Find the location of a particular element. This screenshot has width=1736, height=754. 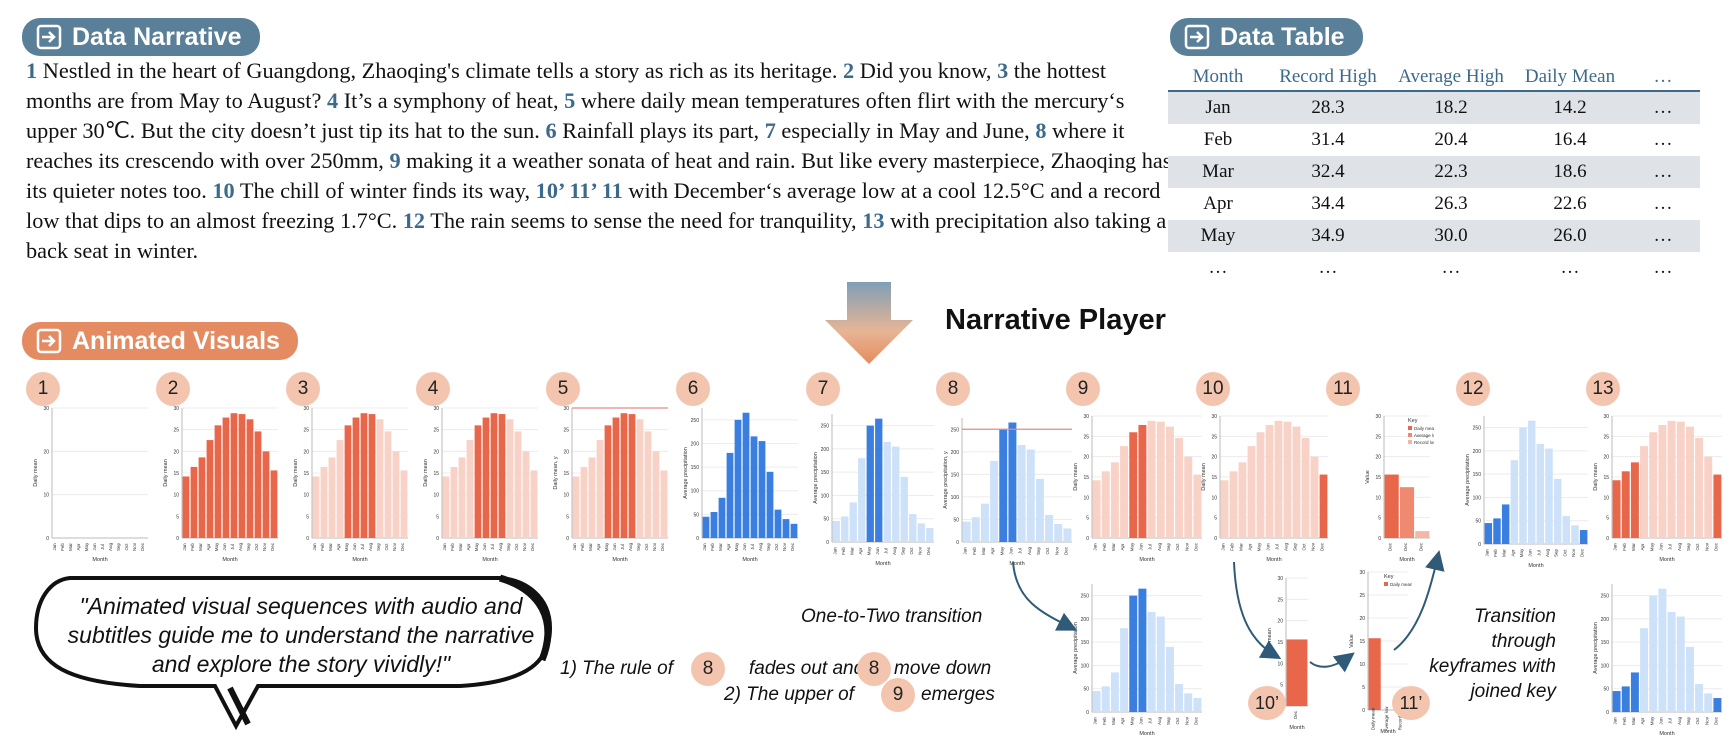

y-tick-label: 15 is located at coordinates (1214, 478).